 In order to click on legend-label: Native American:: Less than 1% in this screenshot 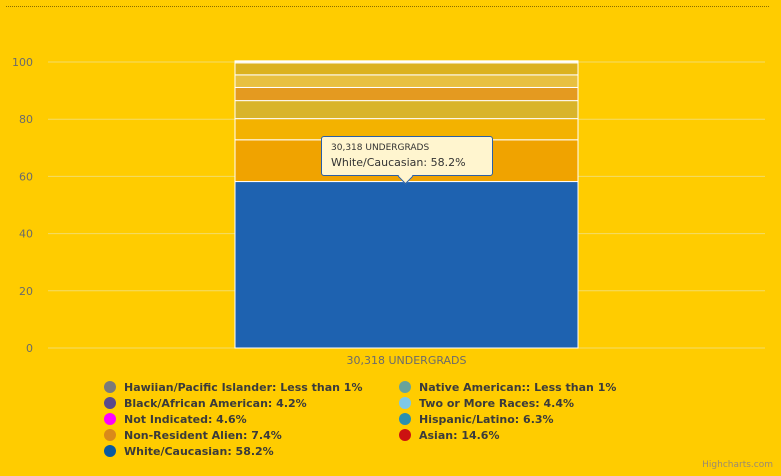, I will do `click(518, 387)`.